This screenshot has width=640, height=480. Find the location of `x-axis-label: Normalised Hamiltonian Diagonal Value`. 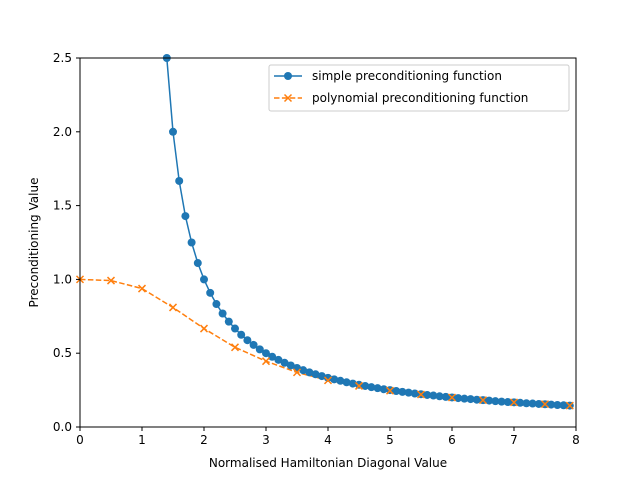

x-axis-label: Normalised Hamiltonian Diagonal Value is located at coordinates (328, 463).